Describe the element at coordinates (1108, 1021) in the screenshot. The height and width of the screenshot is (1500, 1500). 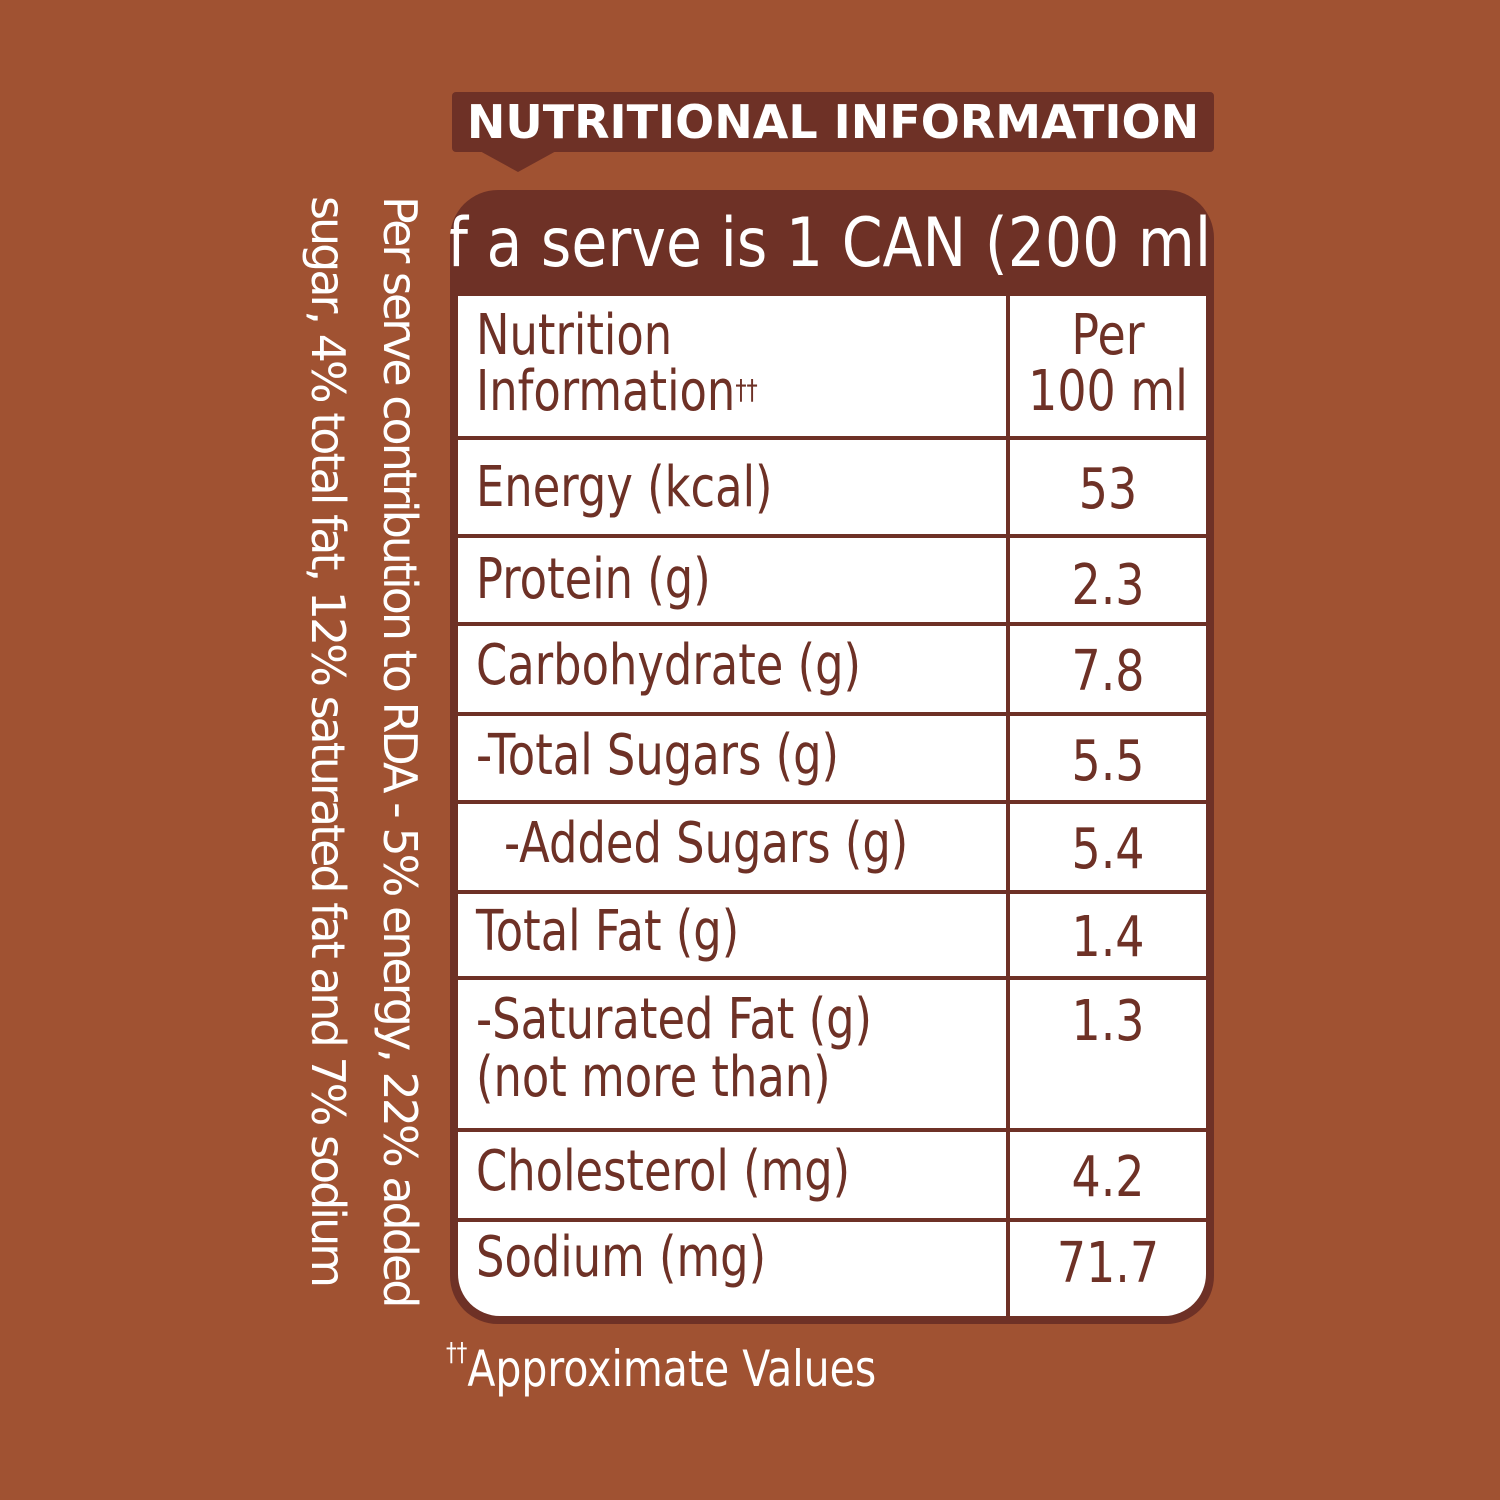
I see `row-value: 1.3` at that location.